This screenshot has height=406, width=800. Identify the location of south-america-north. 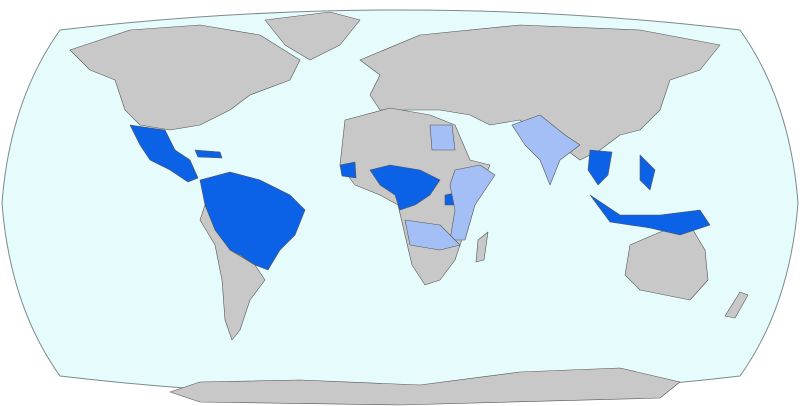
(252, 221).